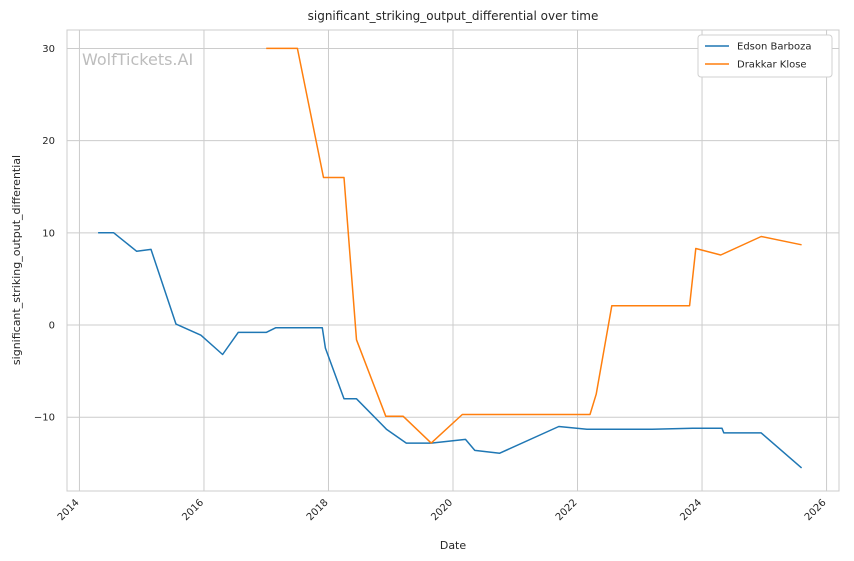 This screenshot has width=854, height=561. I want to click on x-axis-label: Date, so click(453, 545).